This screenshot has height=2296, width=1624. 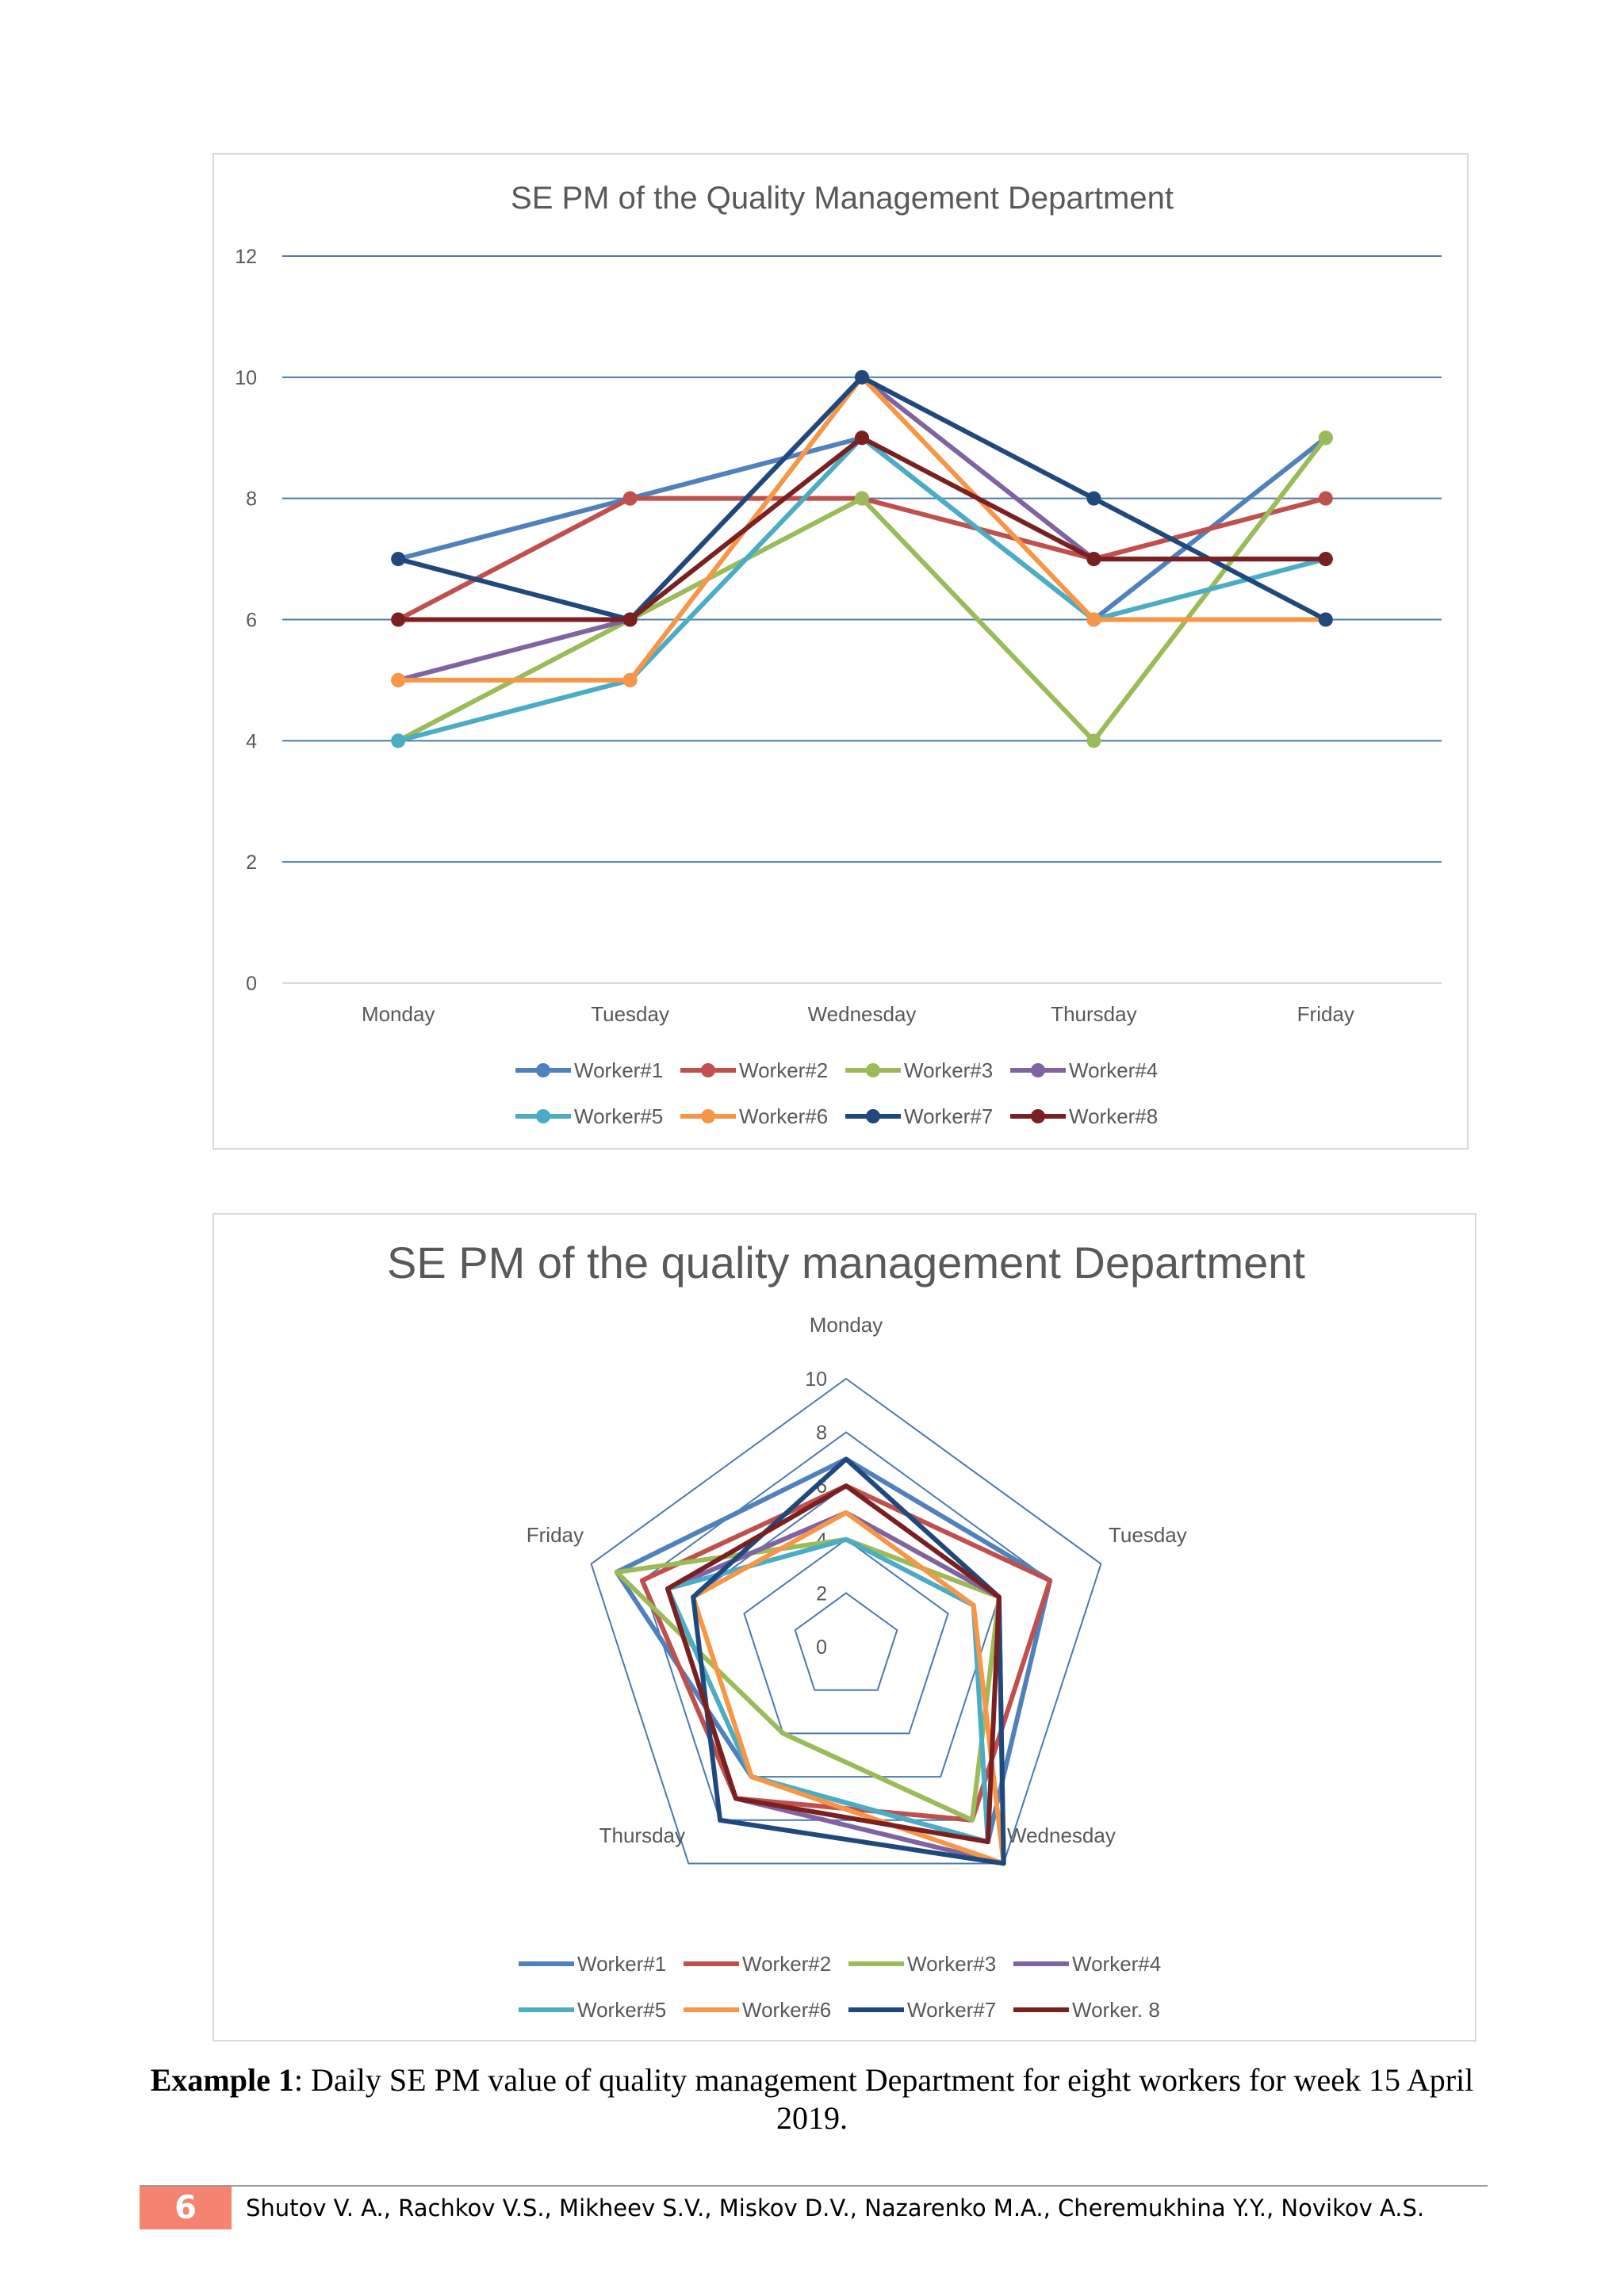 What do you see at coordinates (222, 2080) in the screenshot?
I see `caption-label: Example 1` at bounding box center [222, 2080].